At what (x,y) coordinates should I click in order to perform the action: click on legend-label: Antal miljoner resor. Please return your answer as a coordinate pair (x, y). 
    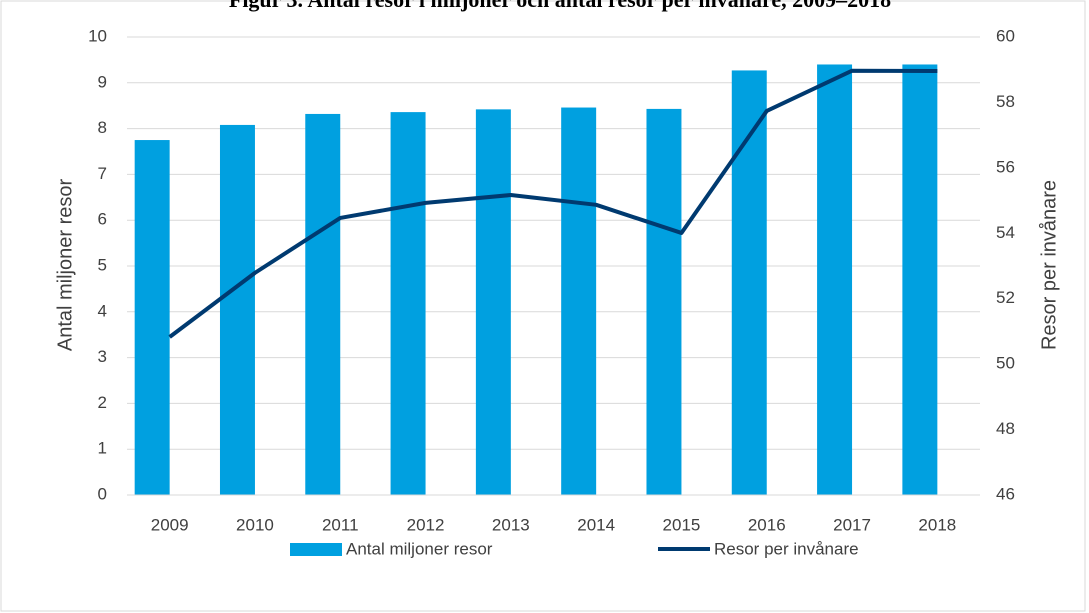
    Looking at the image, I should click on (419, 548).